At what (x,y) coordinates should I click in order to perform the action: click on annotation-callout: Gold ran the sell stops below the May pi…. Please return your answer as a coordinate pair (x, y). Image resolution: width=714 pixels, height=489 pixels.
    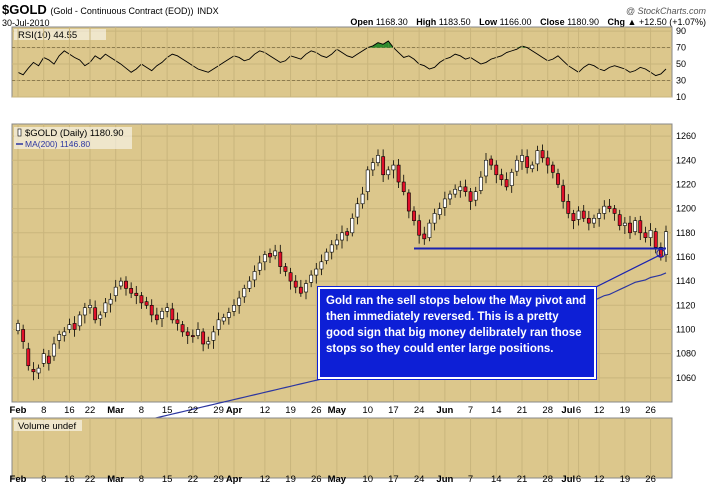
    Looking at the image, I should click on (457, 333).